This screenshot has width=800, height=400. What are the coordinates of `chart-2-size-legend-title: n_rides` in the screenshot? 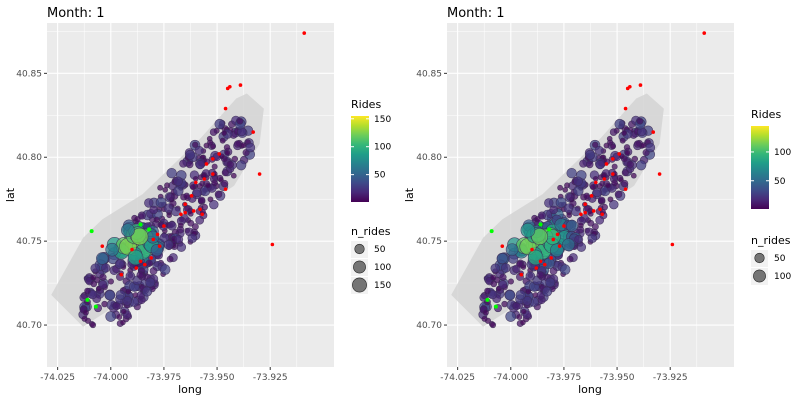 It's located at (771, 240).